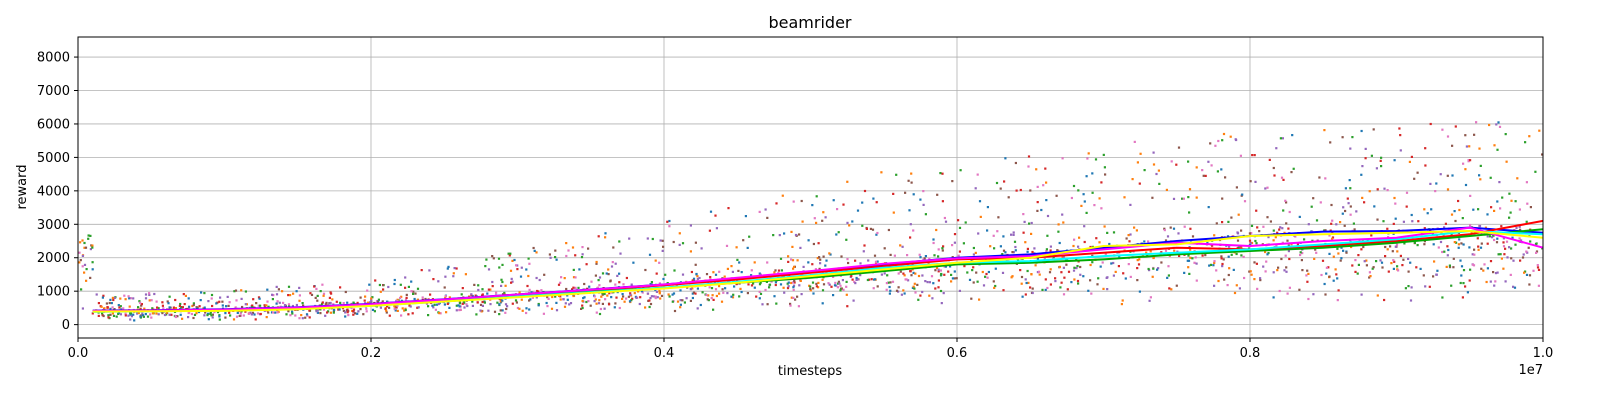  I want to click on y-tick-label: 0, so click(66, 325).